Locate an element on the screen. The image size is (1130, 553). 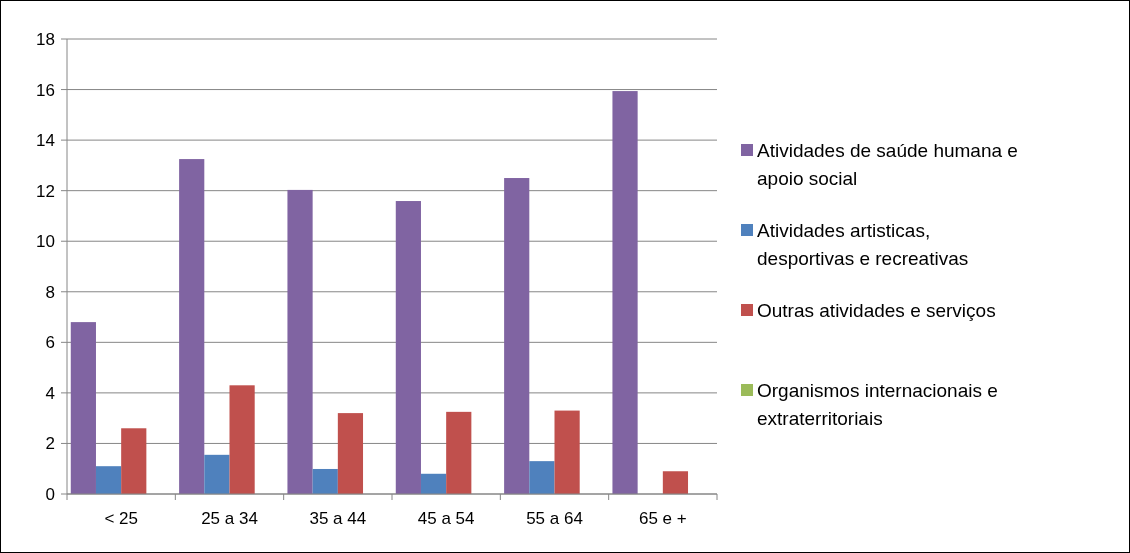
legend-label: Atividades artisticas, desportivas e recreativas is located at coordinates (863, 244).